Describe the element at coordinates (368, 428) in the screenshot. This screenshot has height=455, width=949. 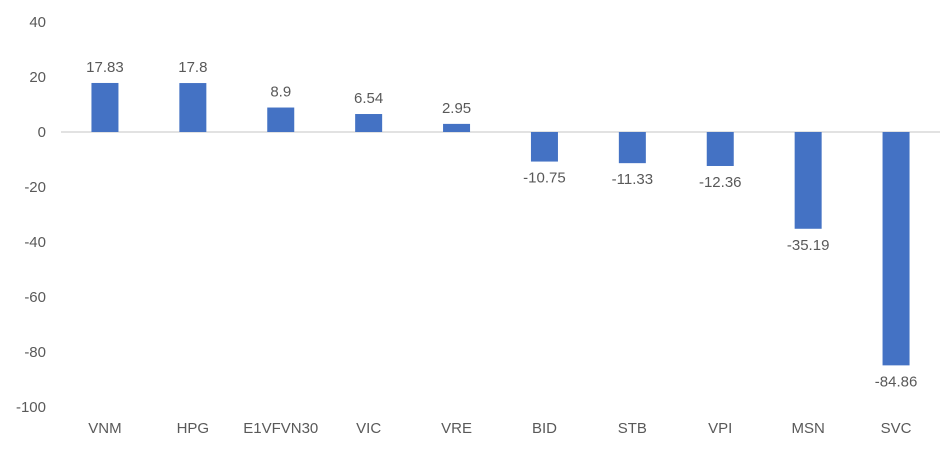
I see `x-tick-label: VIC` at that location.